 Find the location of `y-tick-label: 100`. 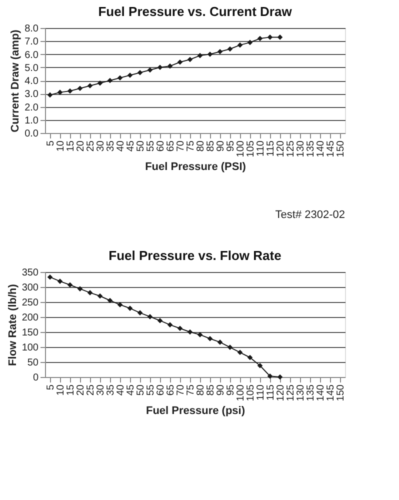

y-tick-label: 100 is located at coordinates (30, 348).